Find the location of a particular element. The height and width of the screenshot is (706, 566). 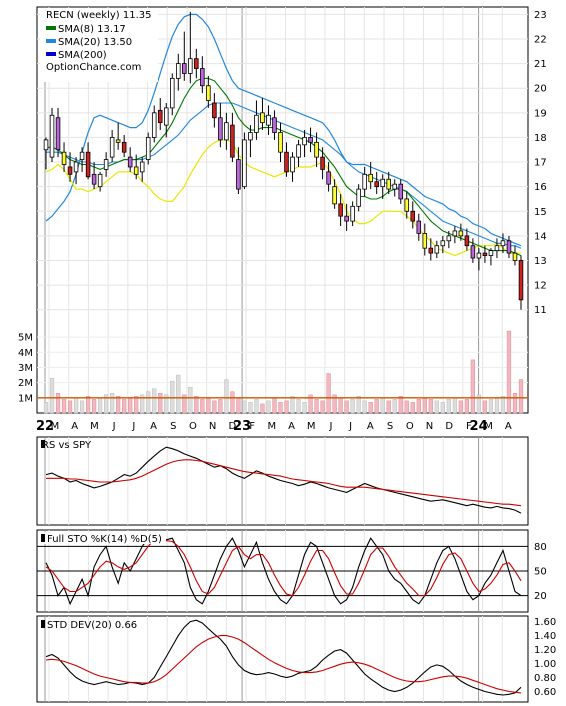

month-label: O is located at coordinates (410, 426).